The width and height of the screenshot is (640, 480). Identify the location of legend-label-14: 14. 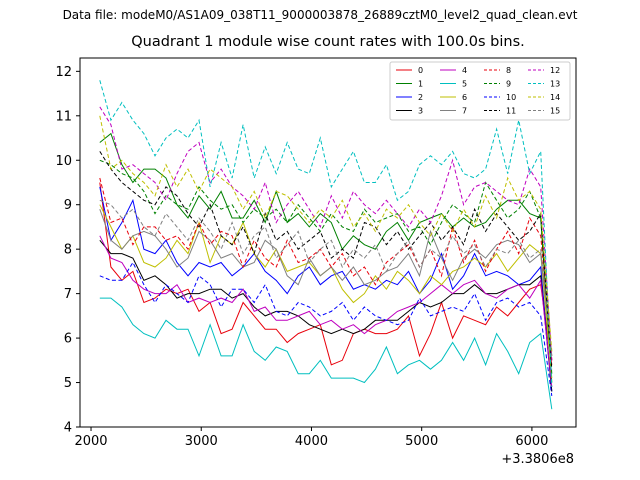
(555, 97).